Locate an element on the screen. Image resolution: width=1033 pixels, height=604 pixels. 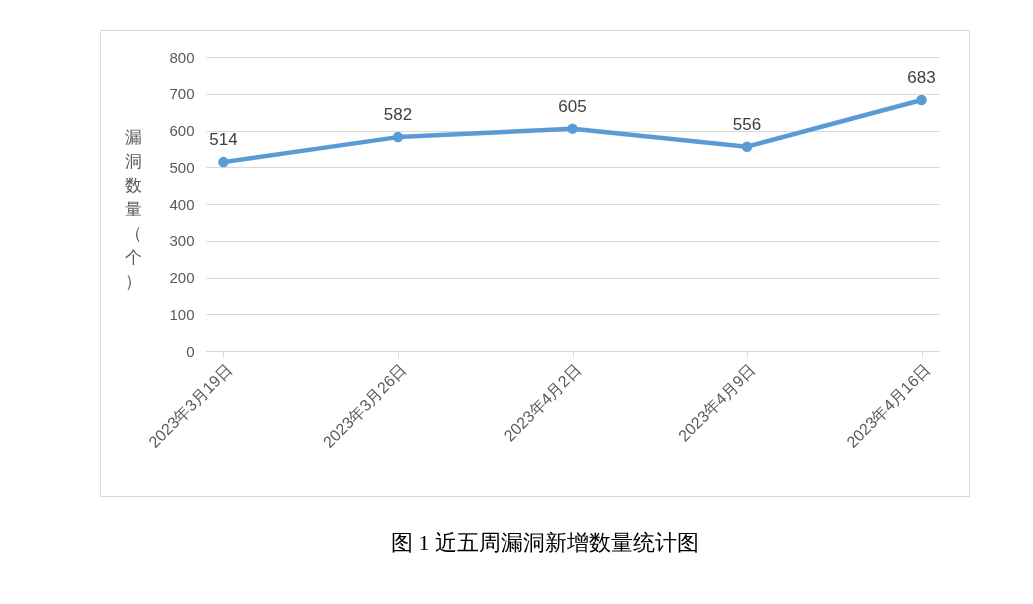
y-tick-label: 600 is located at coordinates (182, 130).